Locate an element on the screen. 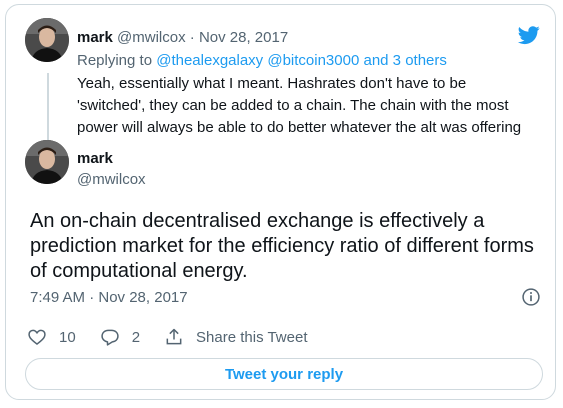 This screenshot has height=408, width=563. author-name: mark is located at coordinates (95, 158).